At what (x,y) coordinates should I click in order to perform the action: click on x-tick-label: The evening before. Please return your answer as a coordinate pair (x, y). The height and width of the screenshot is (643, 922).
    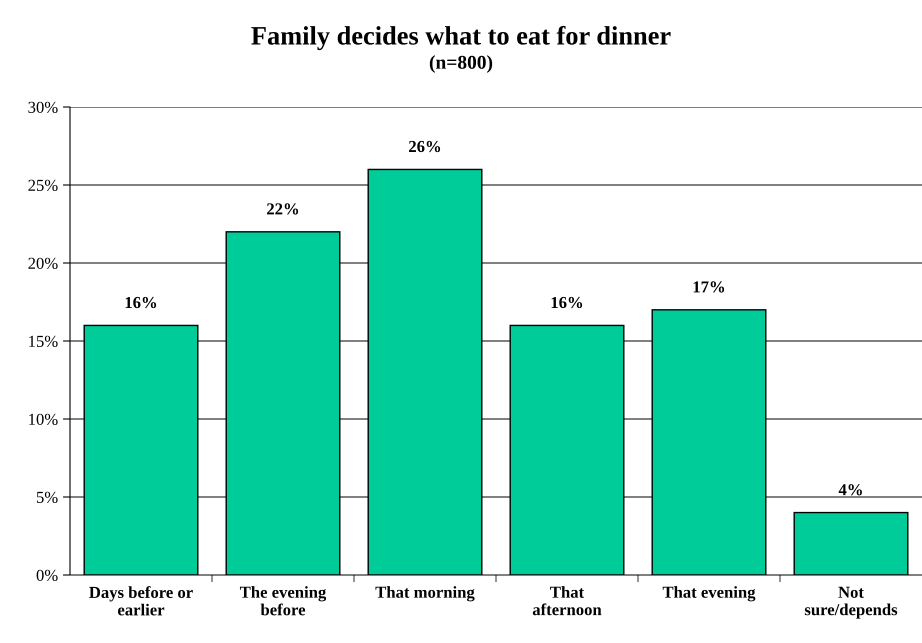
    Looking at the image, I should click on (283, 601).